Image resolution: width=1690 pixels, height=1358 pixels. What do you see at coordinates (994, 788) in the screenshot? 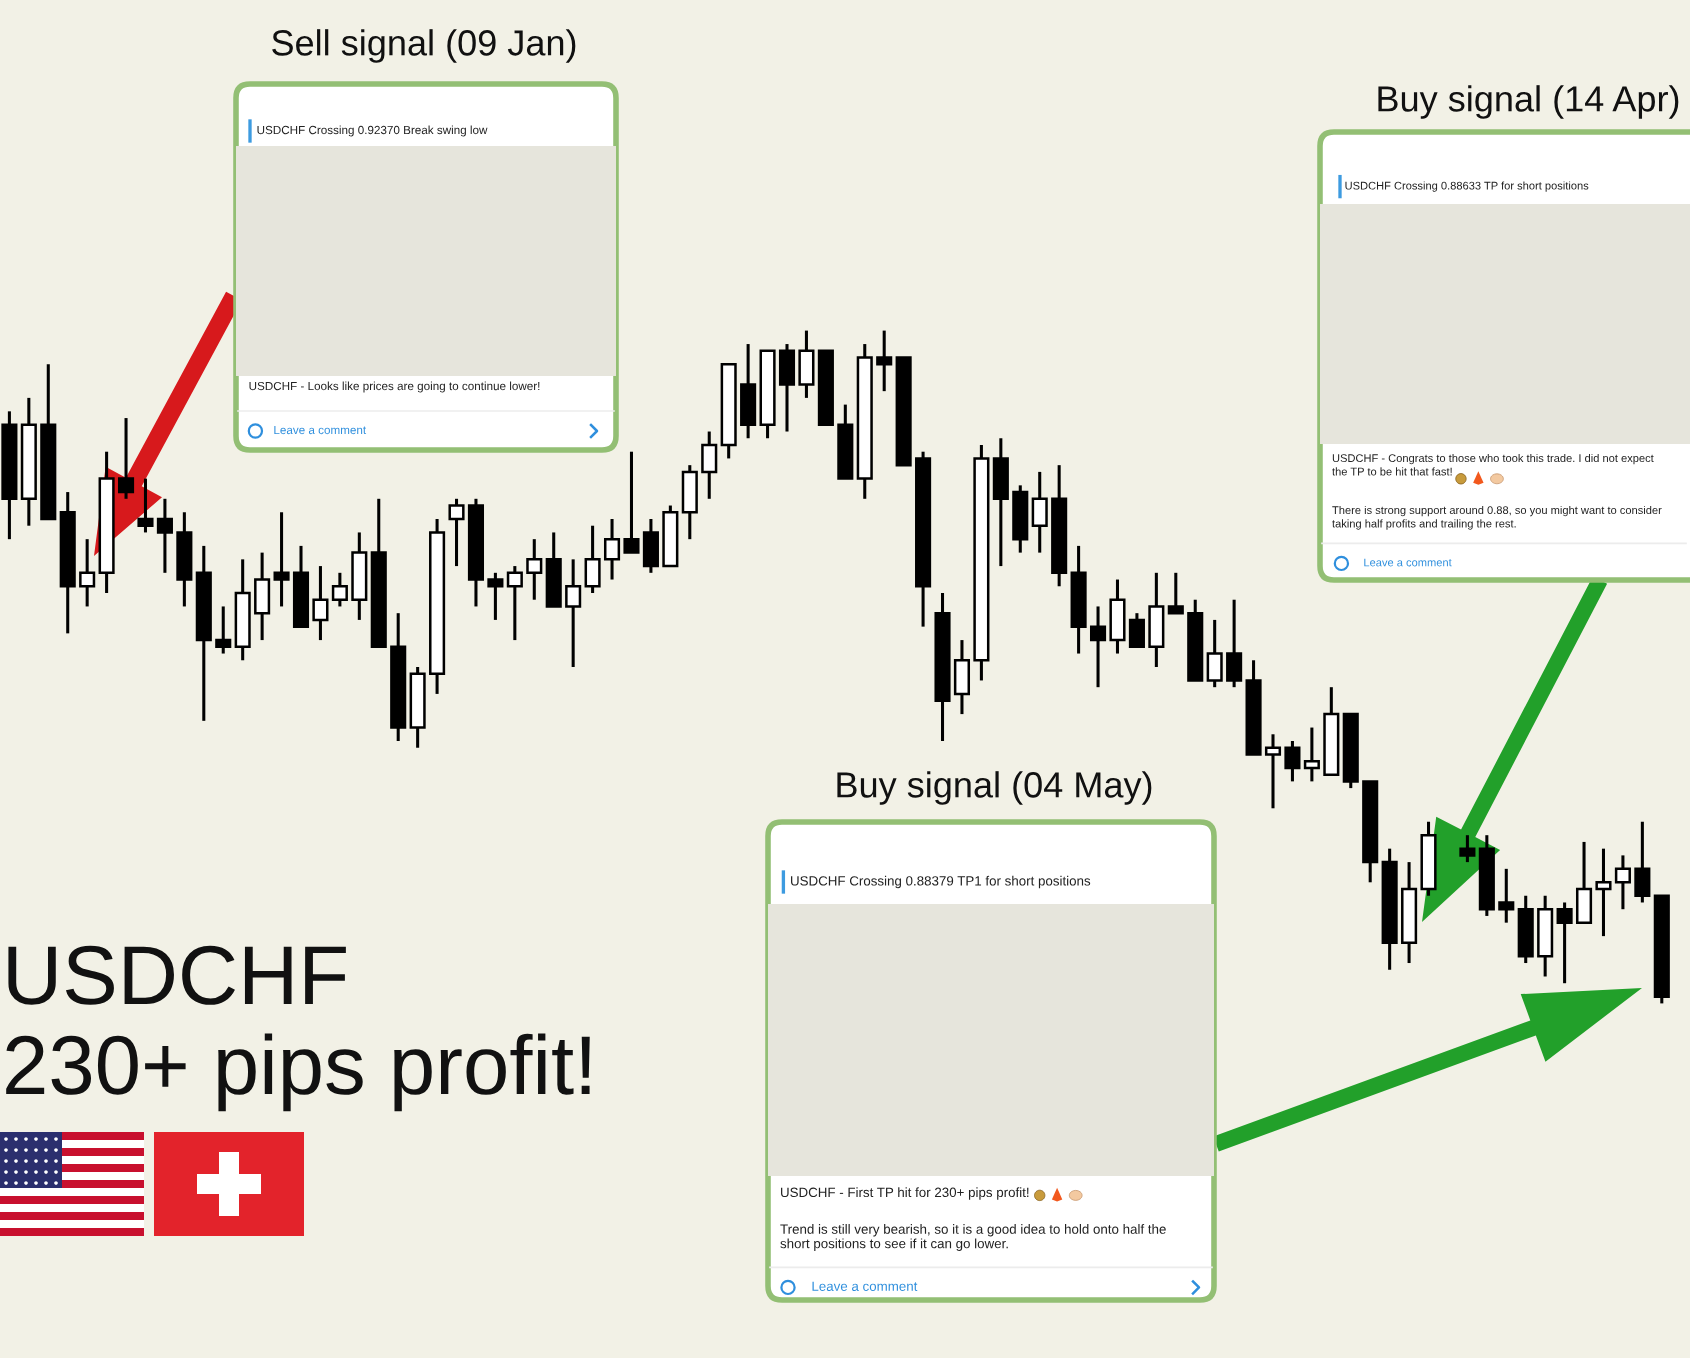
I see `text: Buy signal (04 May)` at bounding box center [994, 788].